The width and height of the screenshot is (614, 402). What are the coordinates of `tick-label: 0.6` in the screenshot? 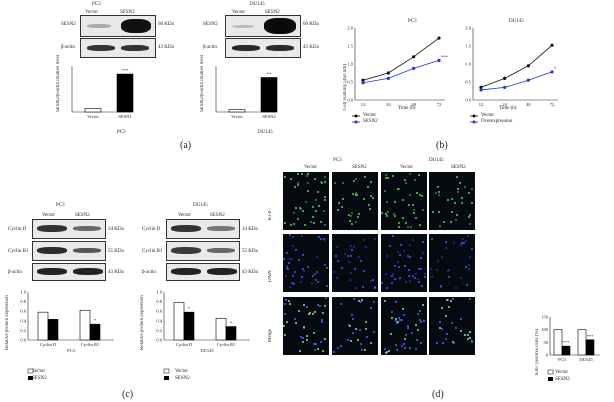 It's located at (159, 311).